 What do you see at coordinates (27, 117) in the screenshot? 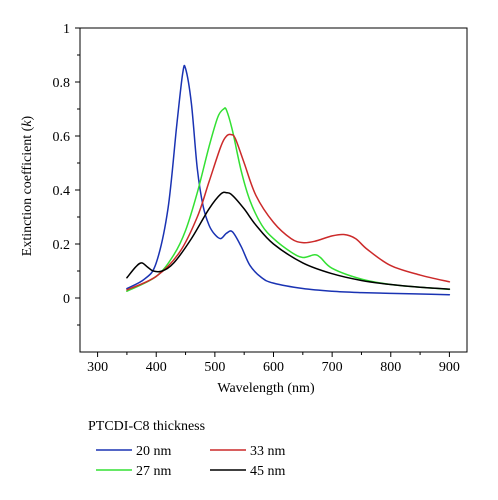
I see `y-axis-label-close: )` at bounding box center [27, 117].